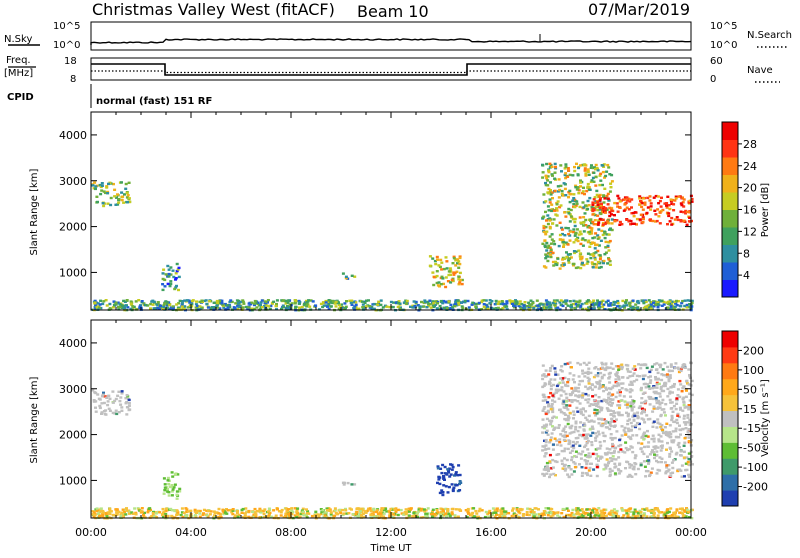  I want to click on x-tick-label: 16:00, so click(491, 532).